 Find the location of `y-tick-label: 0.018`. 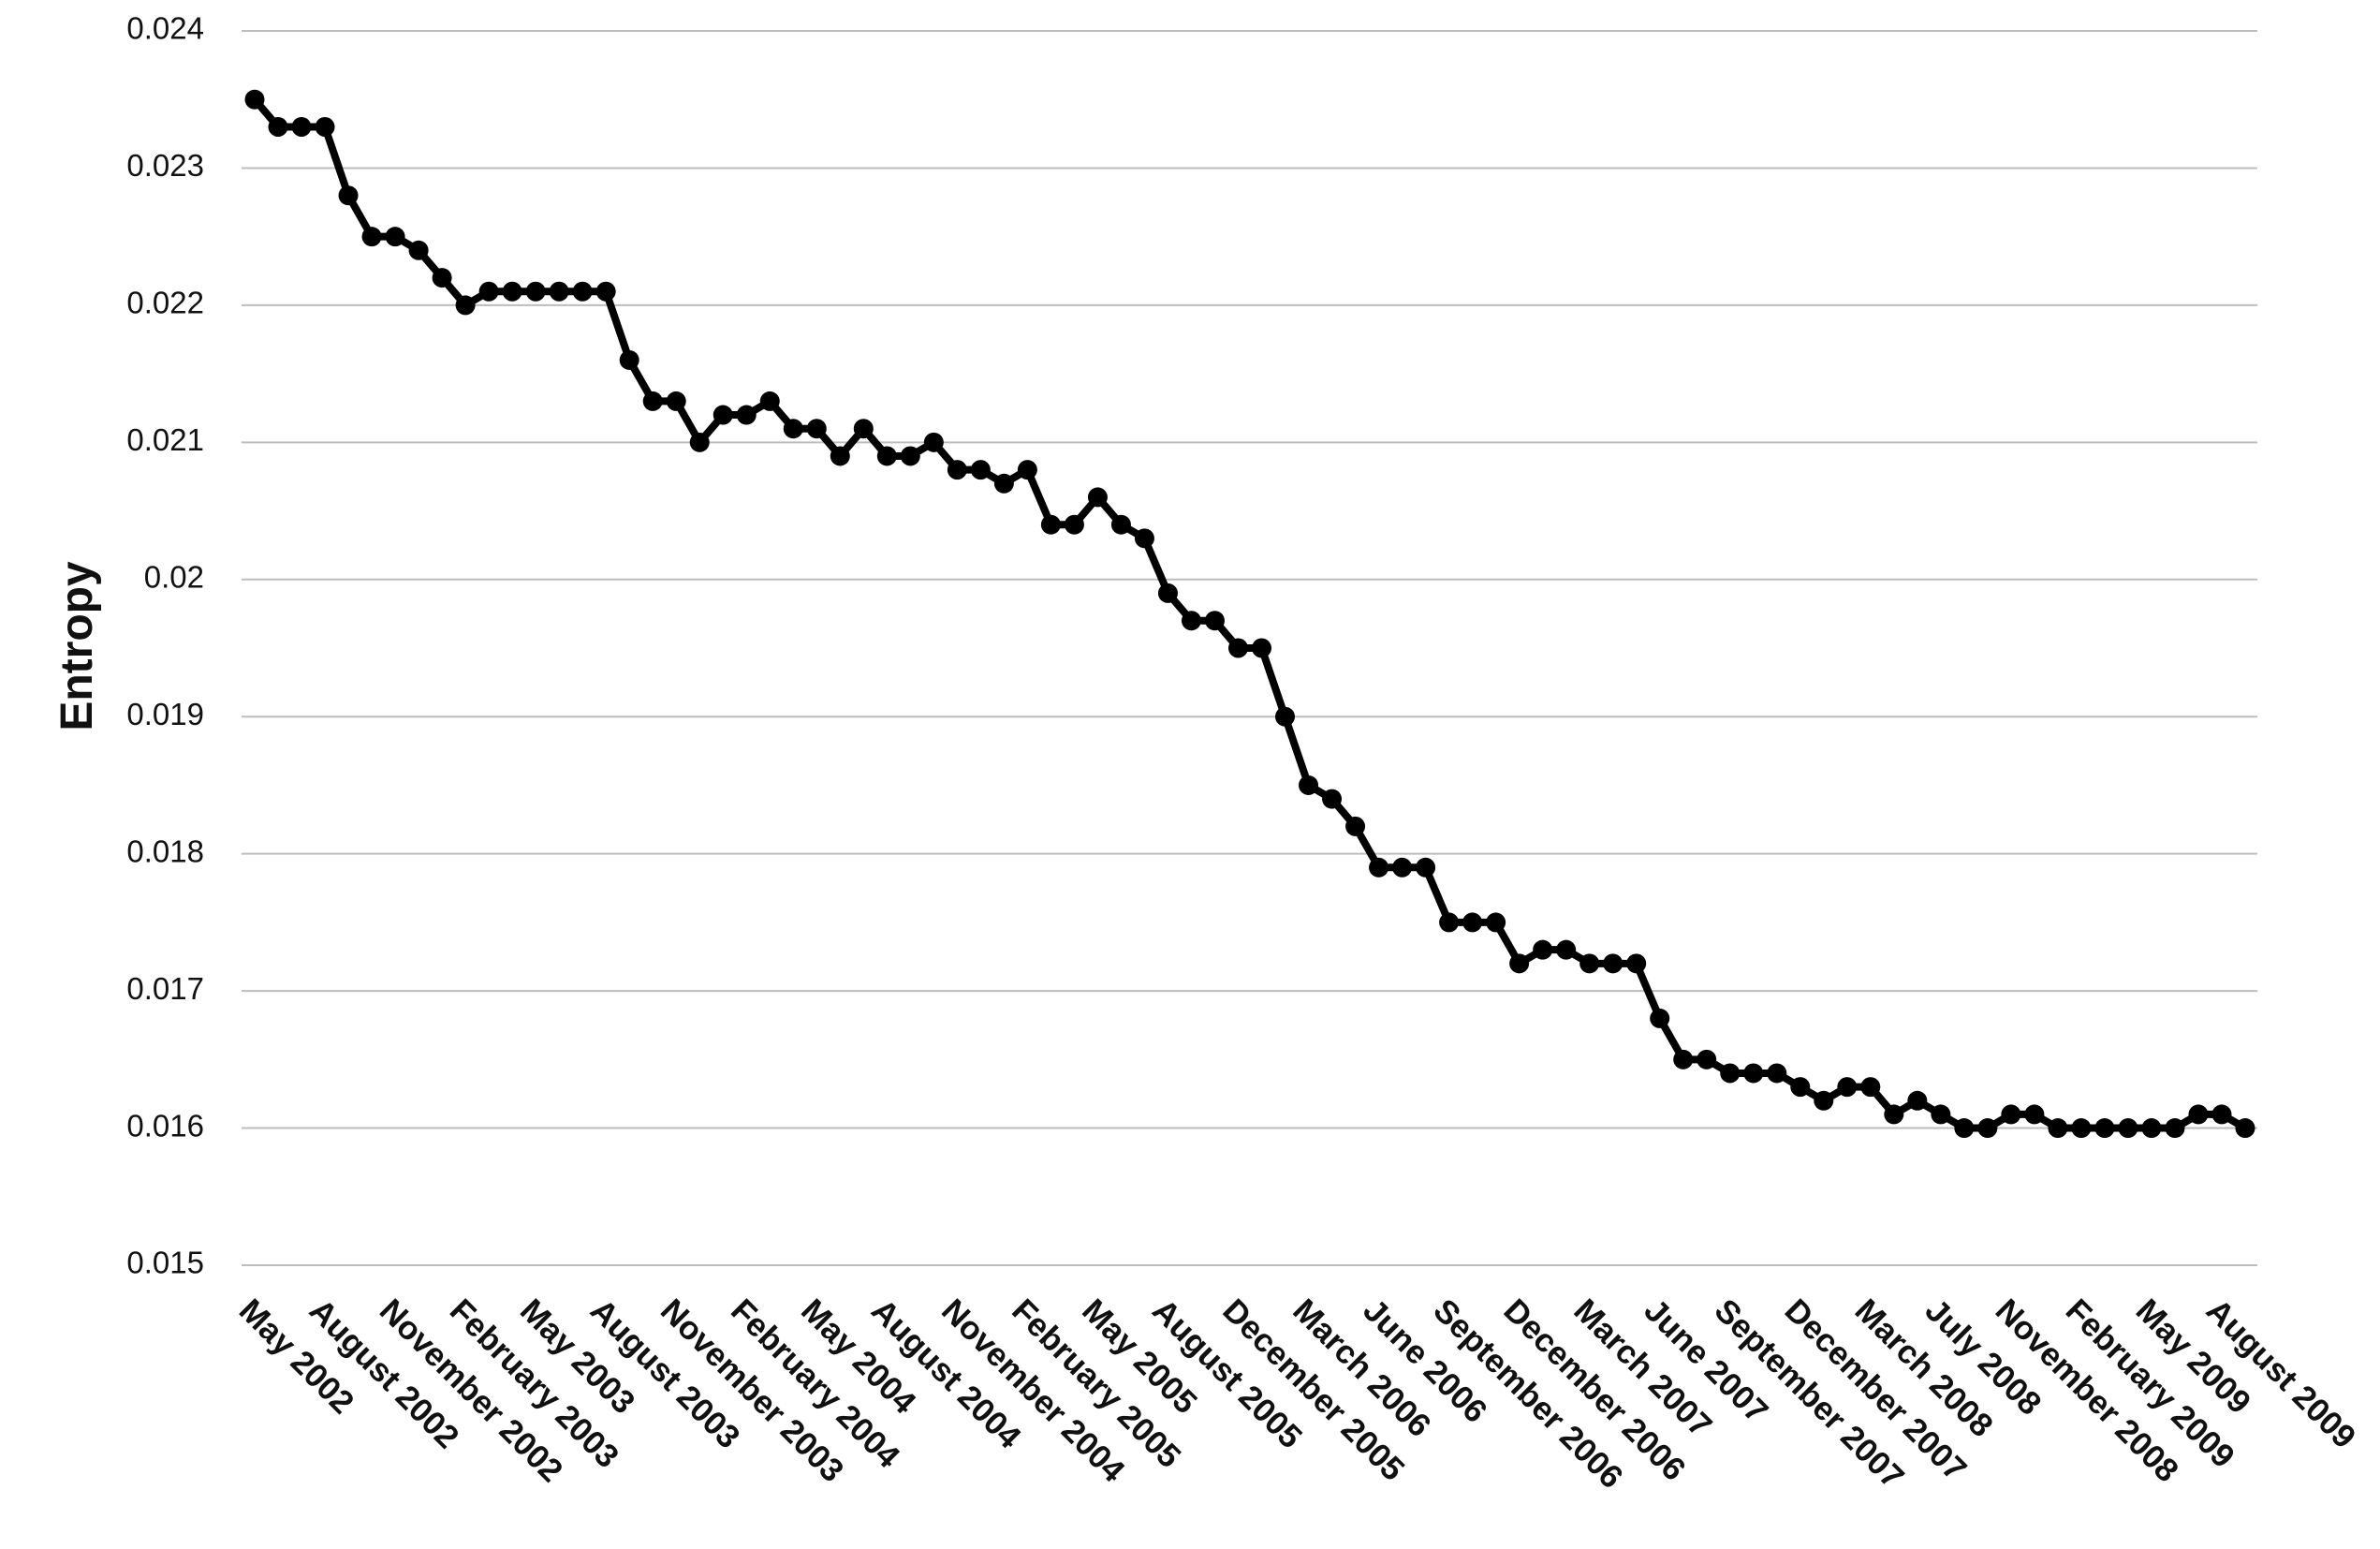

y-tick-label: 0.018 is located at coordinates (165, 851).